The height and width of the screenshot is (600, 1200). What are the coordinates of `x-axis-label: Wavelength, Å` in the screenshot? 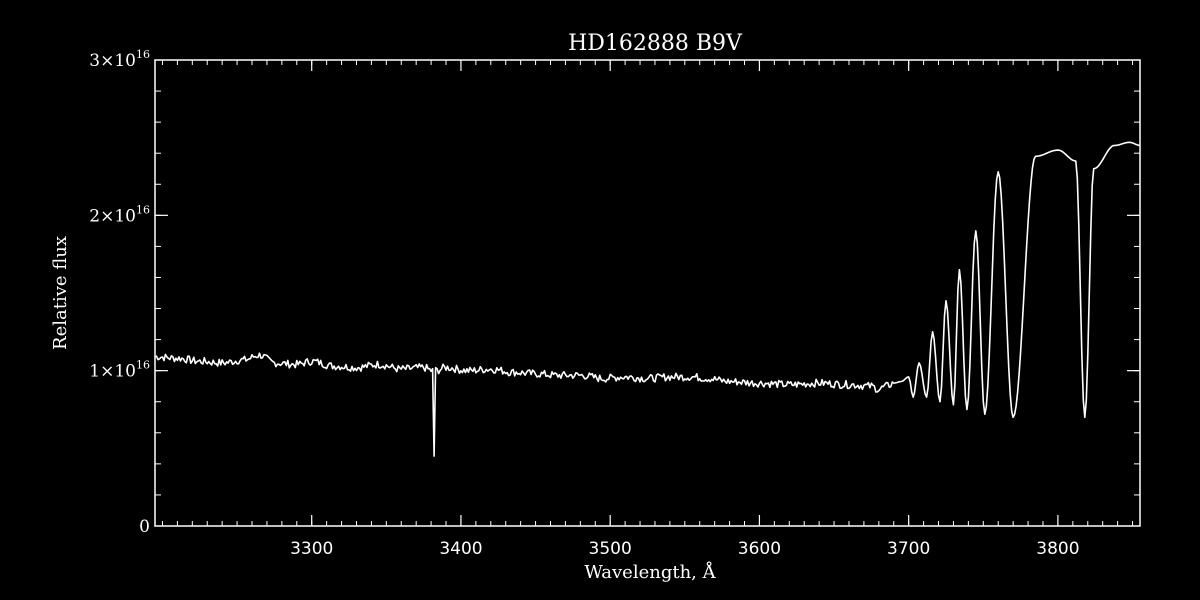 It's located at (650, 572).